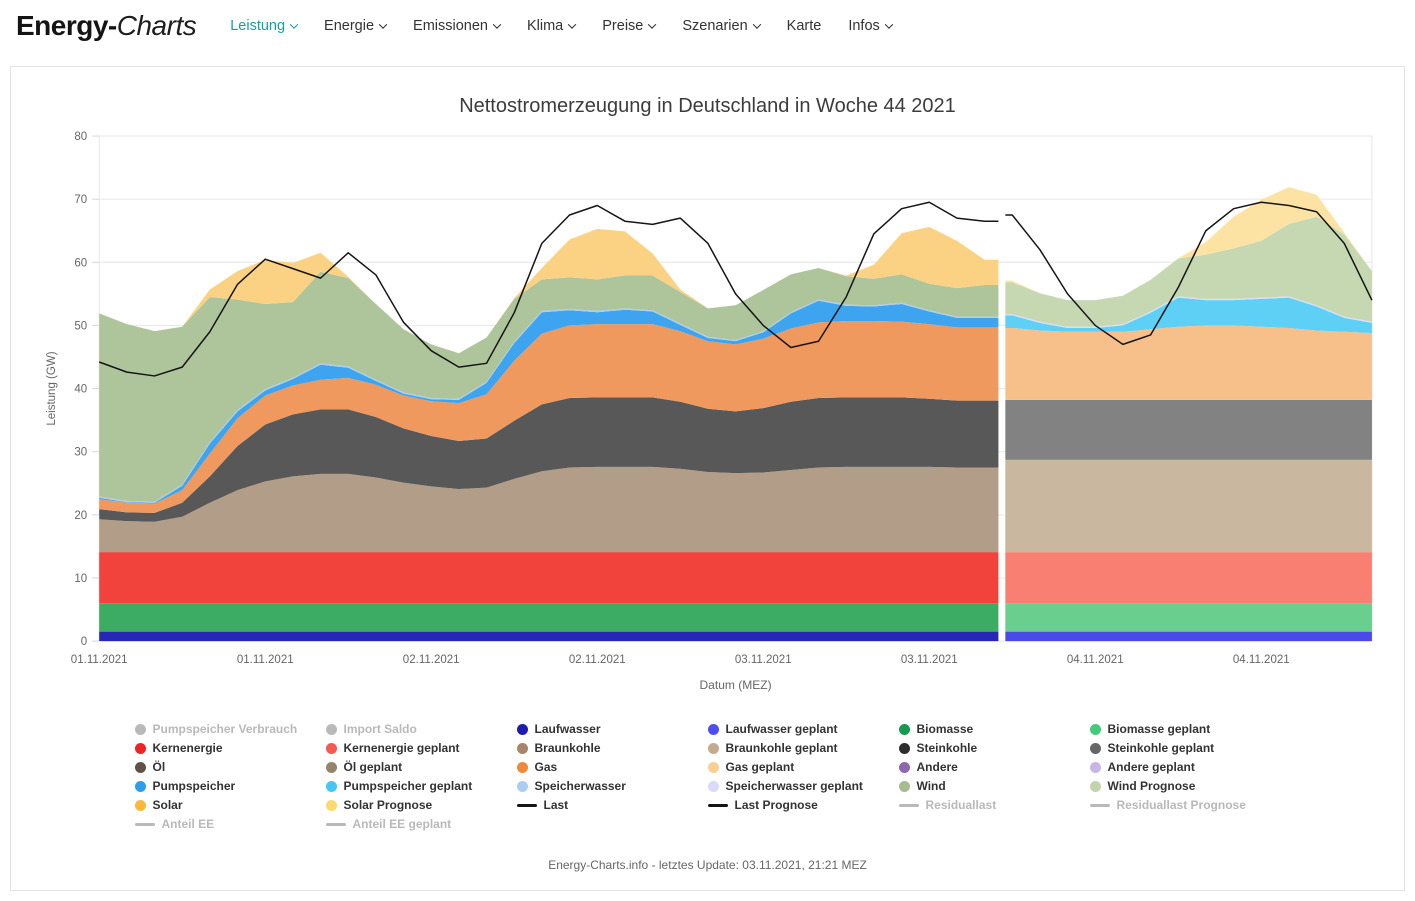  I want to click on legend-label: Kernenergie, so click(187, 748).